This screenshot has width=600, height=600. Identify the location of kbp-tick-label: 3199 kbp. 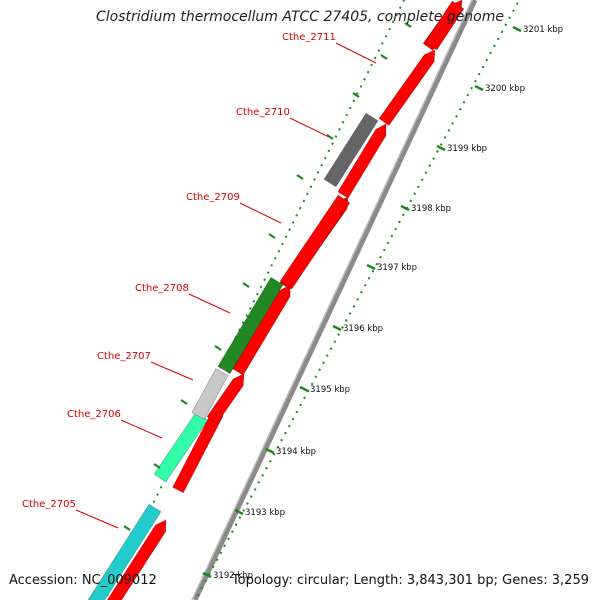
(467, 149).